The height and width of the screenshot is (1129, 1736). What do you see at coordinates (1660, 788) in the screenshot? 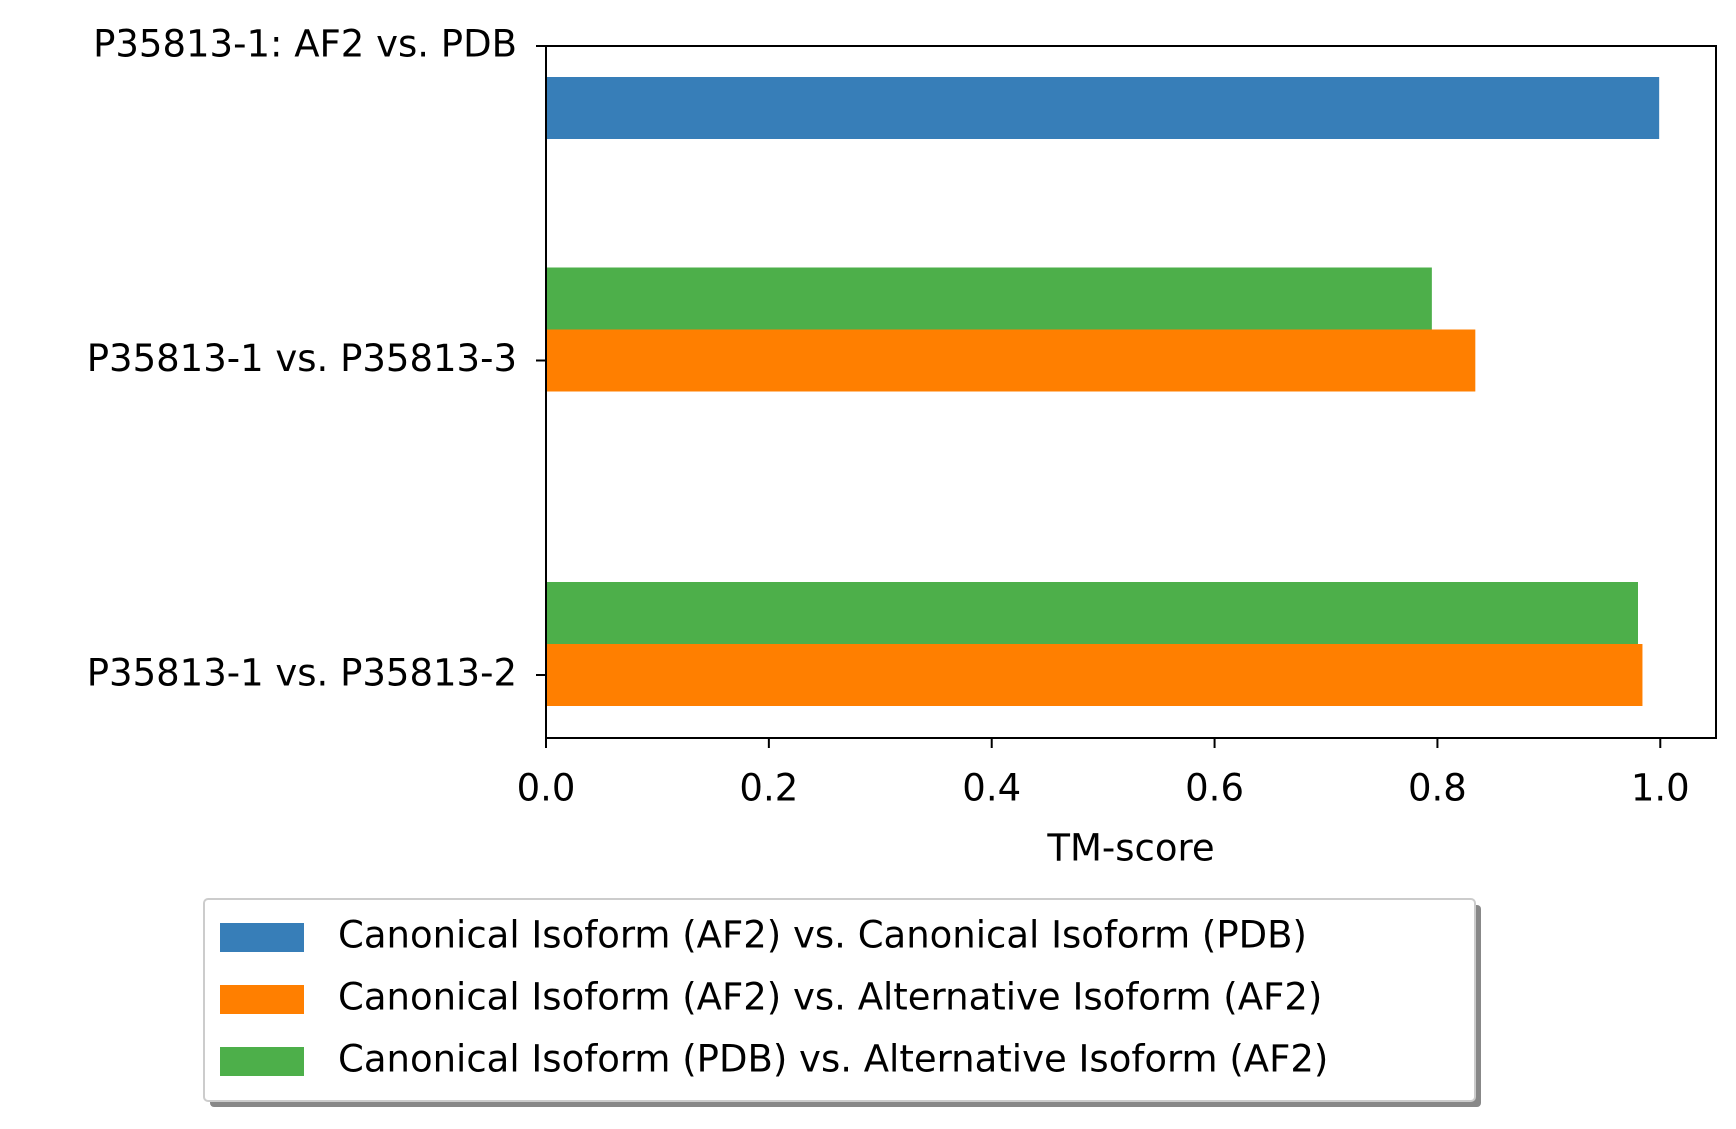
I see `x-tick-label: 1.0` at bounding box center [1660, 788].